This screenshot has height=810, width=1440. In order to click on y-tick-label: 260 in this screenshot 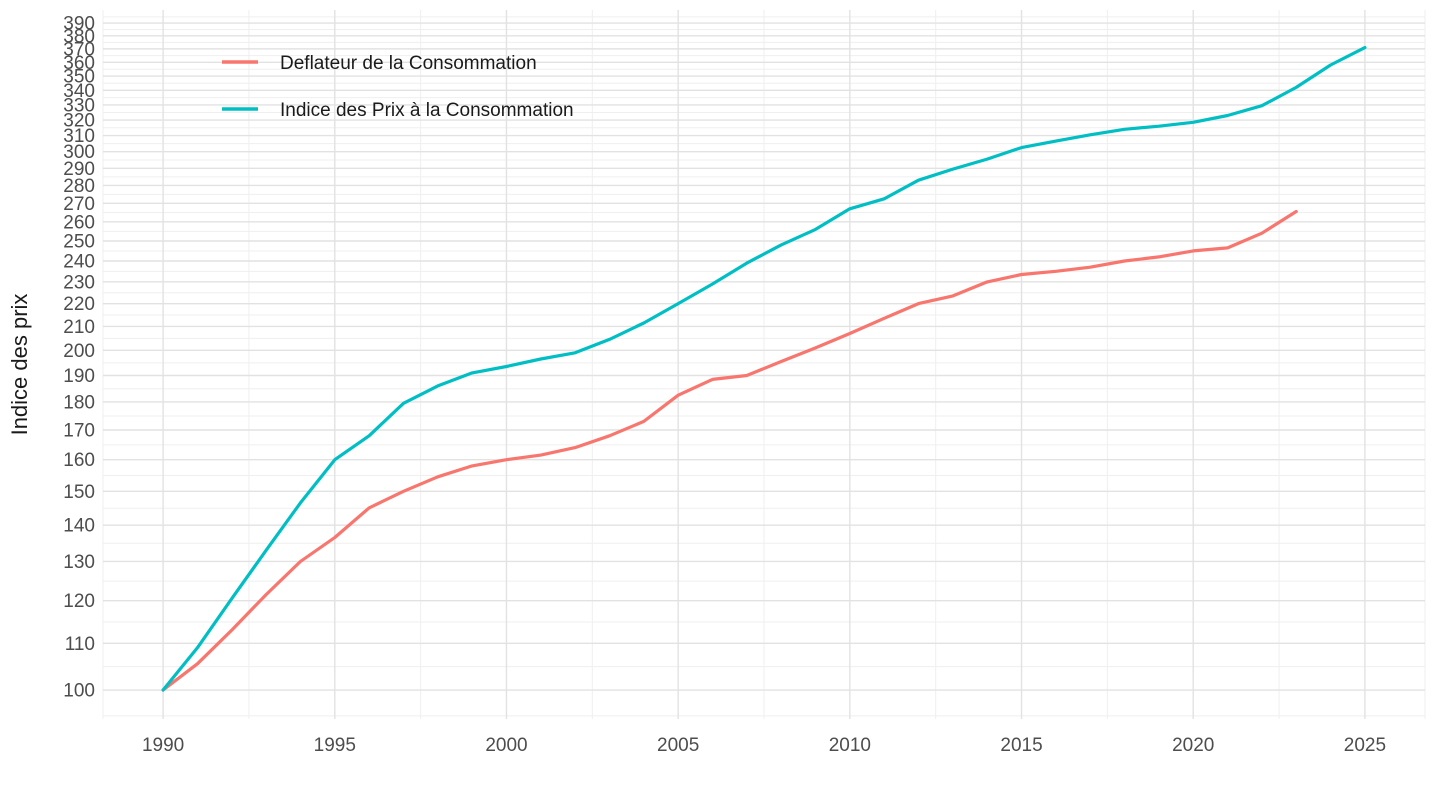, I will do `click(79, 222)`.